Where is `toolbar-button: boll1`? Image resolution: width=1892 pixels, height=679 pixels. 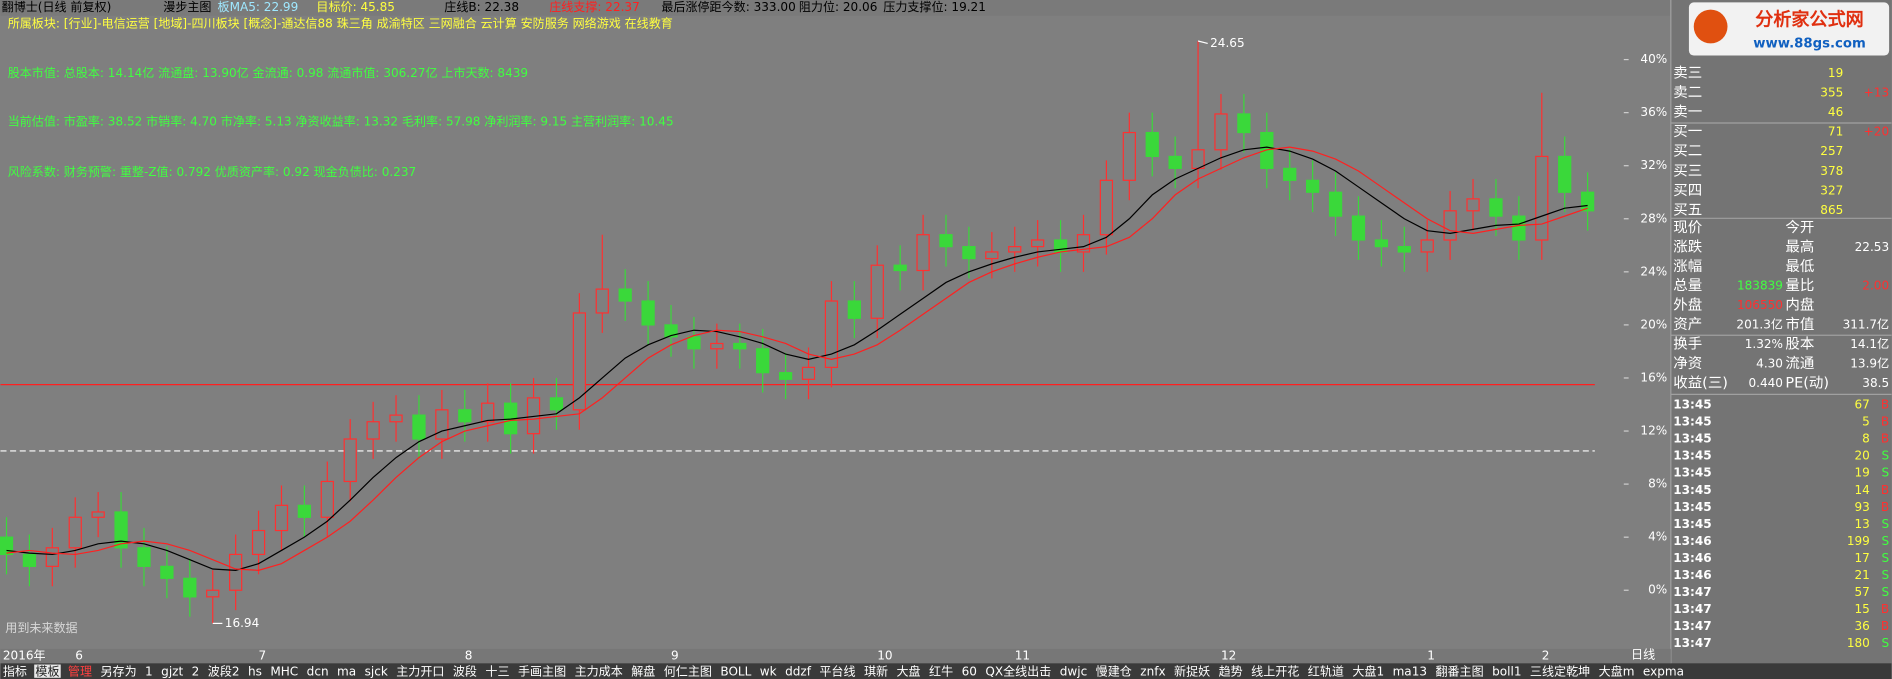 toolbar-button: boll1 is located at coordinates (1506, 671).